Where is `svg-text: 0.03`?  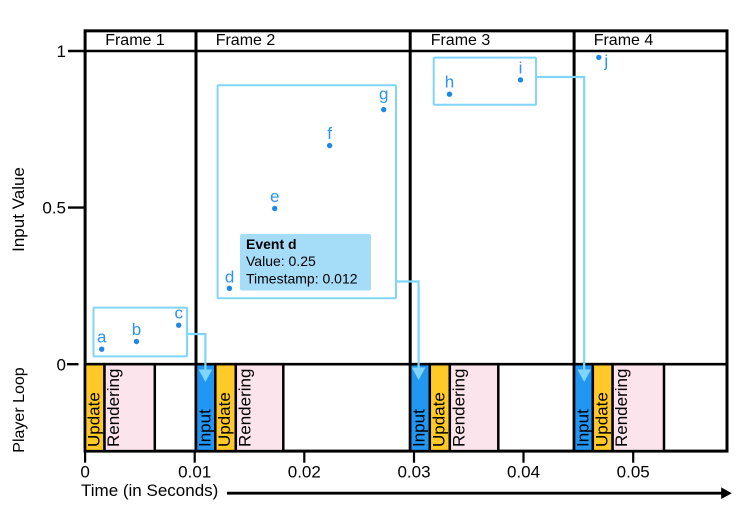
svg-text: 0.03 is located at coordinates (413, 472).